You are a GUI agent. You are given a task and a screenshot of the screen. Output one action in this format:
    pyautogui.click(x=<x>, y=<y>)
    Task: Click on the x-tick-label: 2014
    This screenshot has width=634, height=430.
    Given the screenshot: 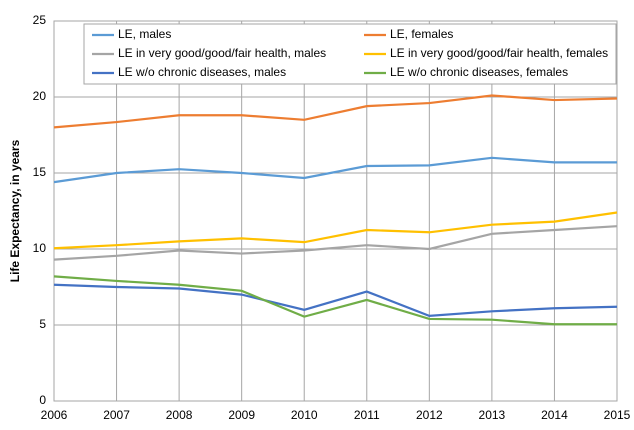 What is the action you would take?
    pyautogui.click(x=554, y=415)
    